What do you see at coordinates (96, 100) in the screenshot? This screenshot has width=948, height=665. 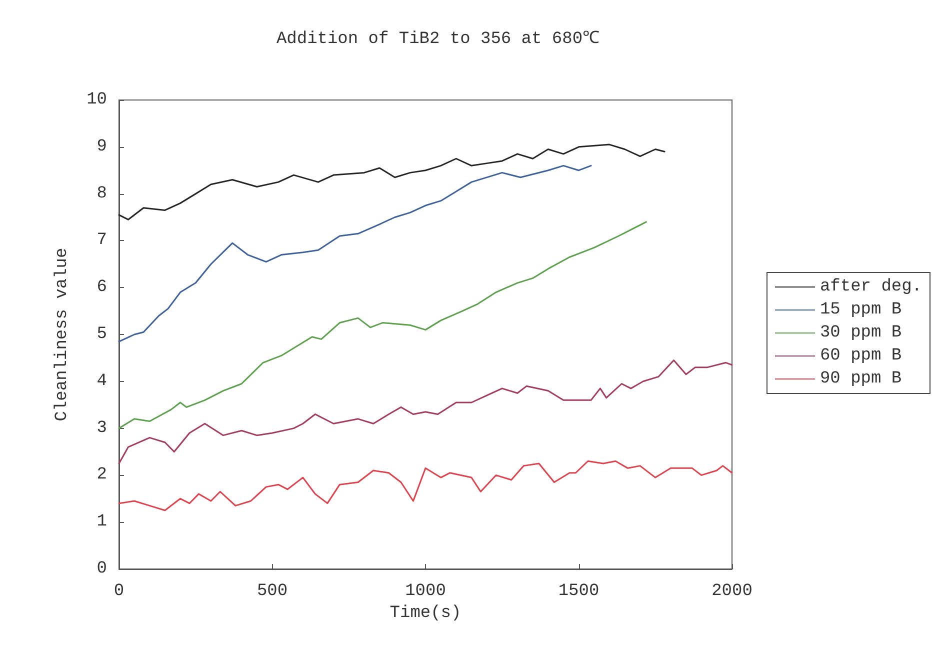 I see `y-tick-label: 10` at bounding box center [96, 100].